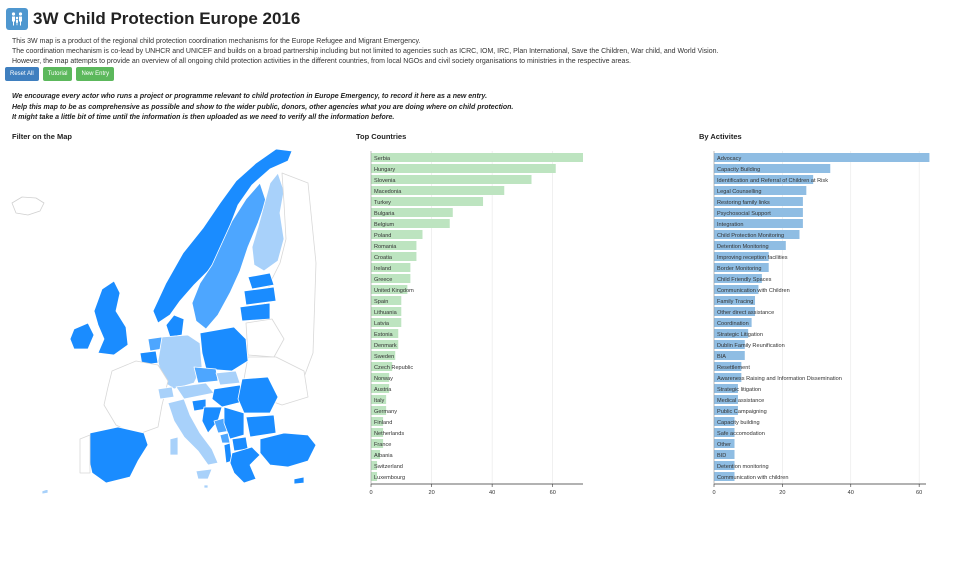 This screenshot has height=570, width=960. What do you see at coordinates (229, 256) in the screenshot?
I see `map-region-sweden` at bounding box center [229, 256].